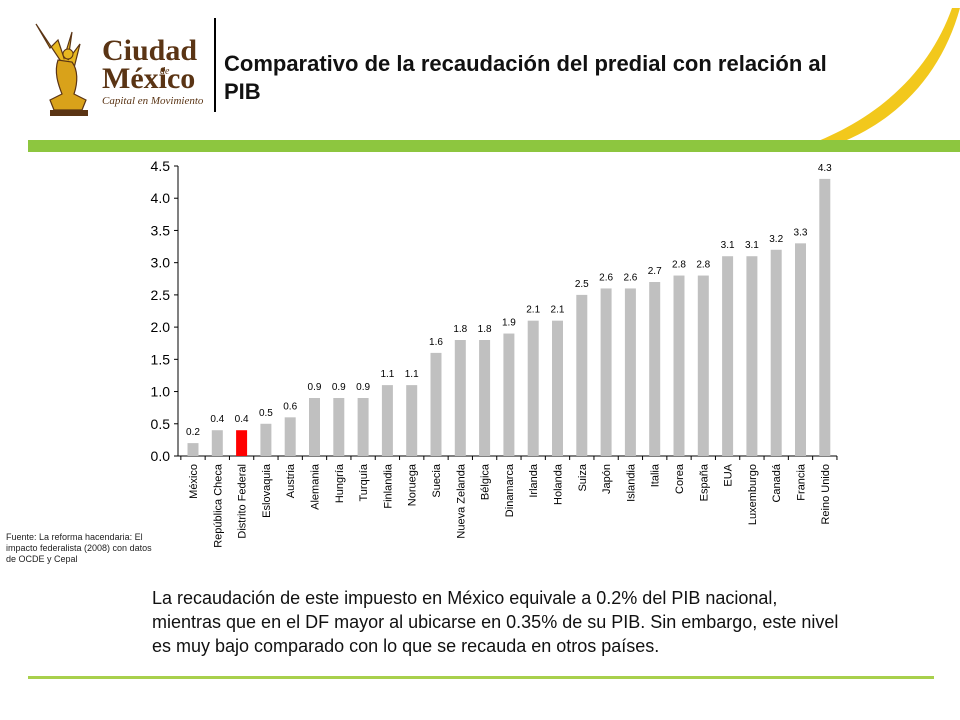 The image size is (960, 720). I want to click on y-tick-label: 0.0, so click(161, 456).